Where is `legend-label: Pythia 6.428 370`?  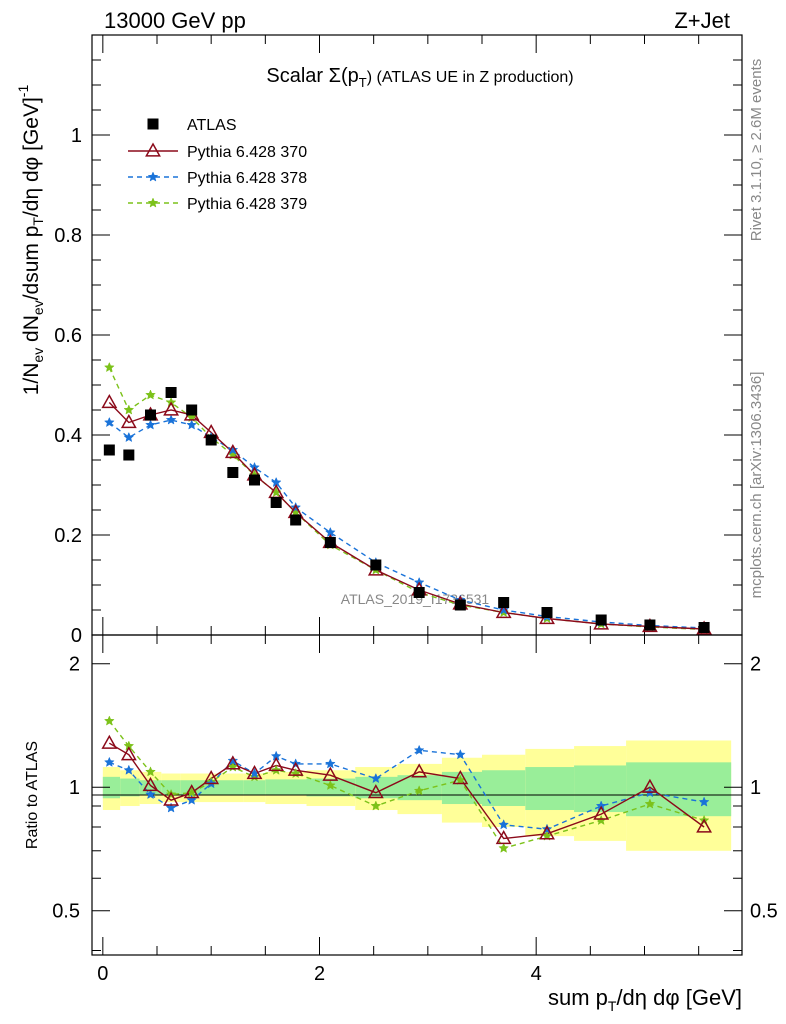 legend-label: Pythia 6.428 370 is located at coordinates (247, 152).